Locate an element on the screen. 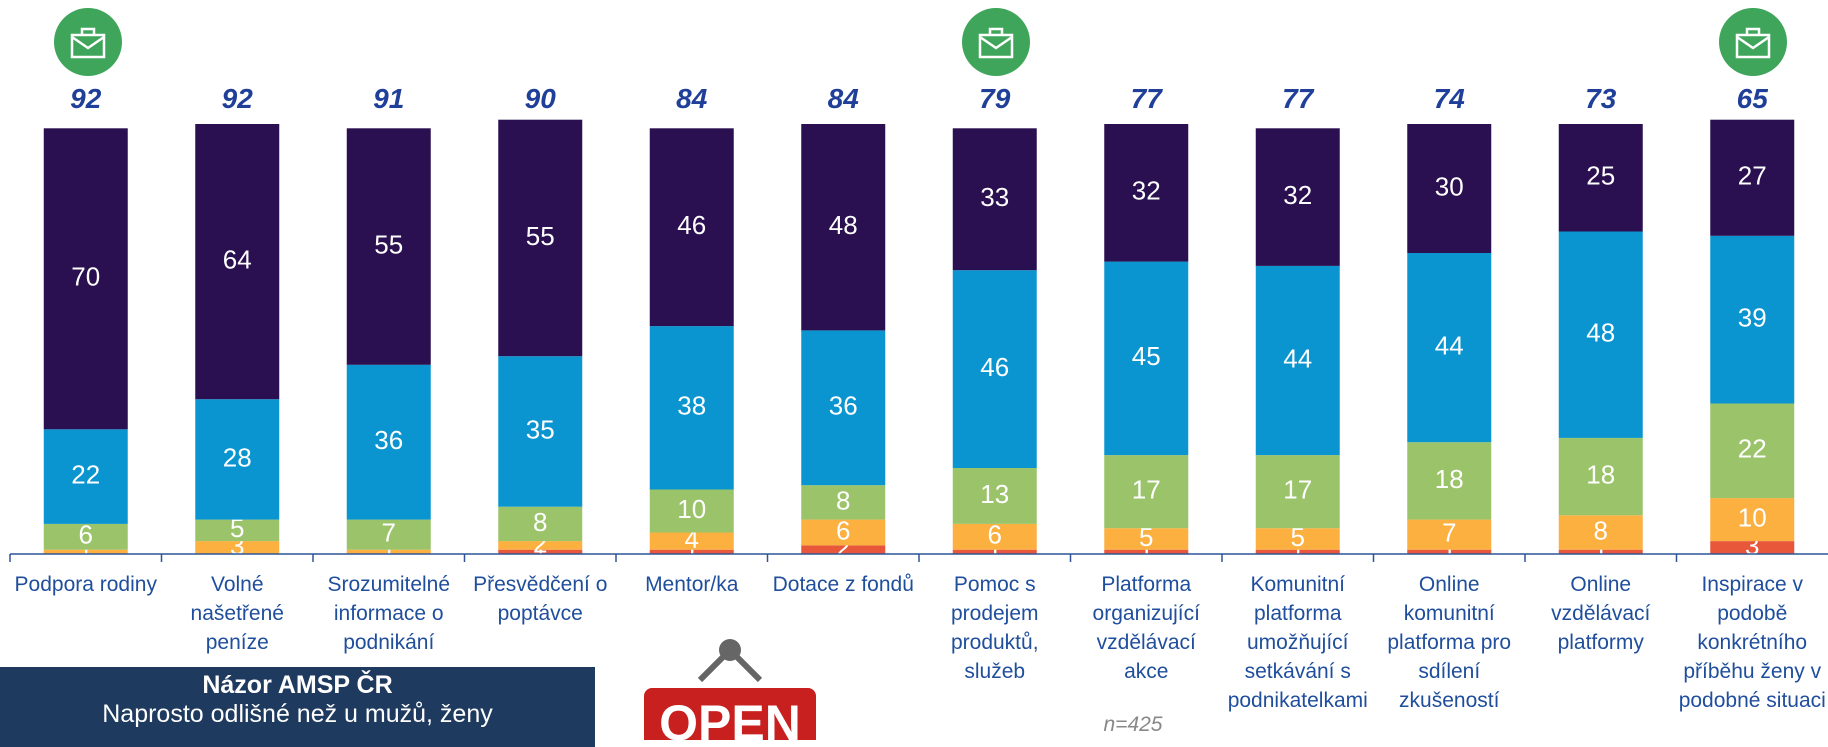  category-label: Platforma organizující vzdělávací akce is located at coordinates (1146, 628).